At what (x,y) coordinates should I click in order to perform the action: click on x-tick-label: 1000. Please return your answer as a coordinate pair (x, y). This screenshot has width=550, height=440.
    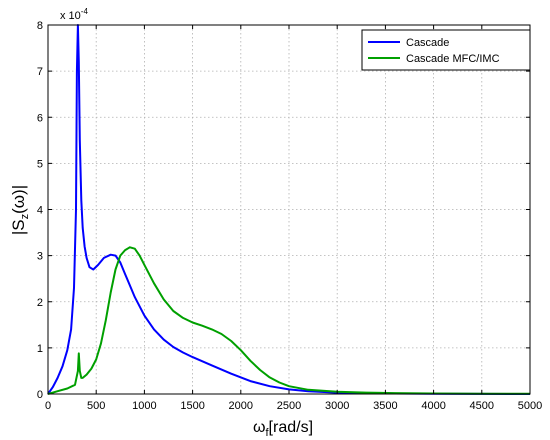
    Looking at the image, I should click on (144, 406).